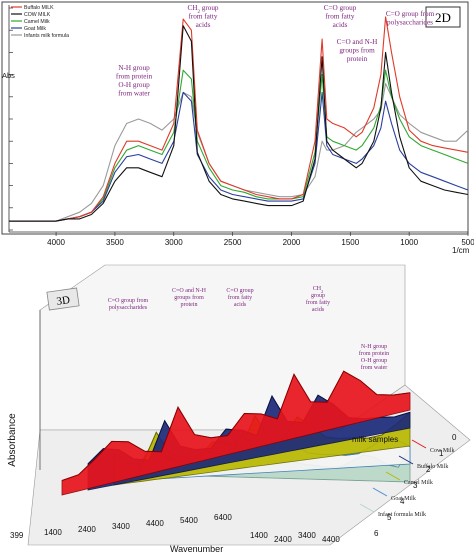 The height and width of the screenshot is (555, 474). What do you see at coordinates (236, 425) in the screenshot?
I see `ribbon-top-edge` at bounding box center [236, 425].